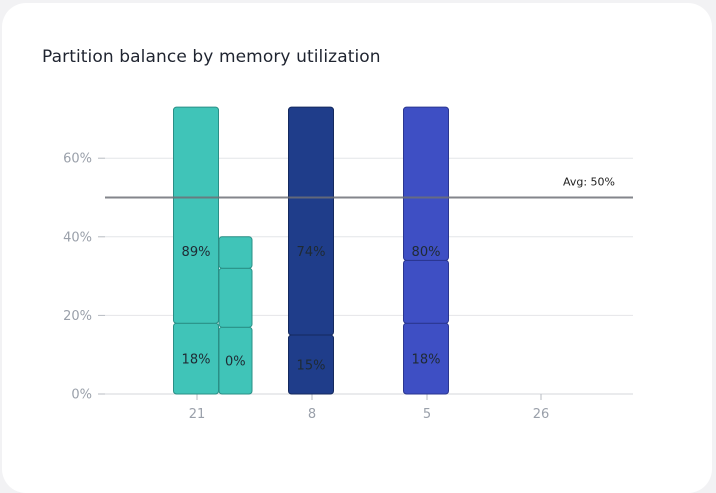 The width and height of the screenshot is (716, 493). Describe the element at coordinates (541, 414) in the screenshot. I see `x-tick-label: 26` at that location.